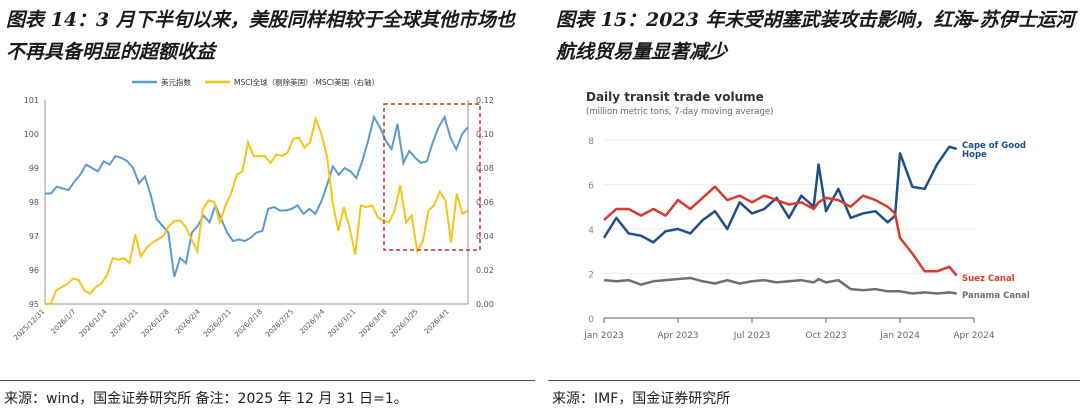 The height and width of the screenshot is (413, 1080). I want to click on y-tick-label: 95, so click(34, 304).